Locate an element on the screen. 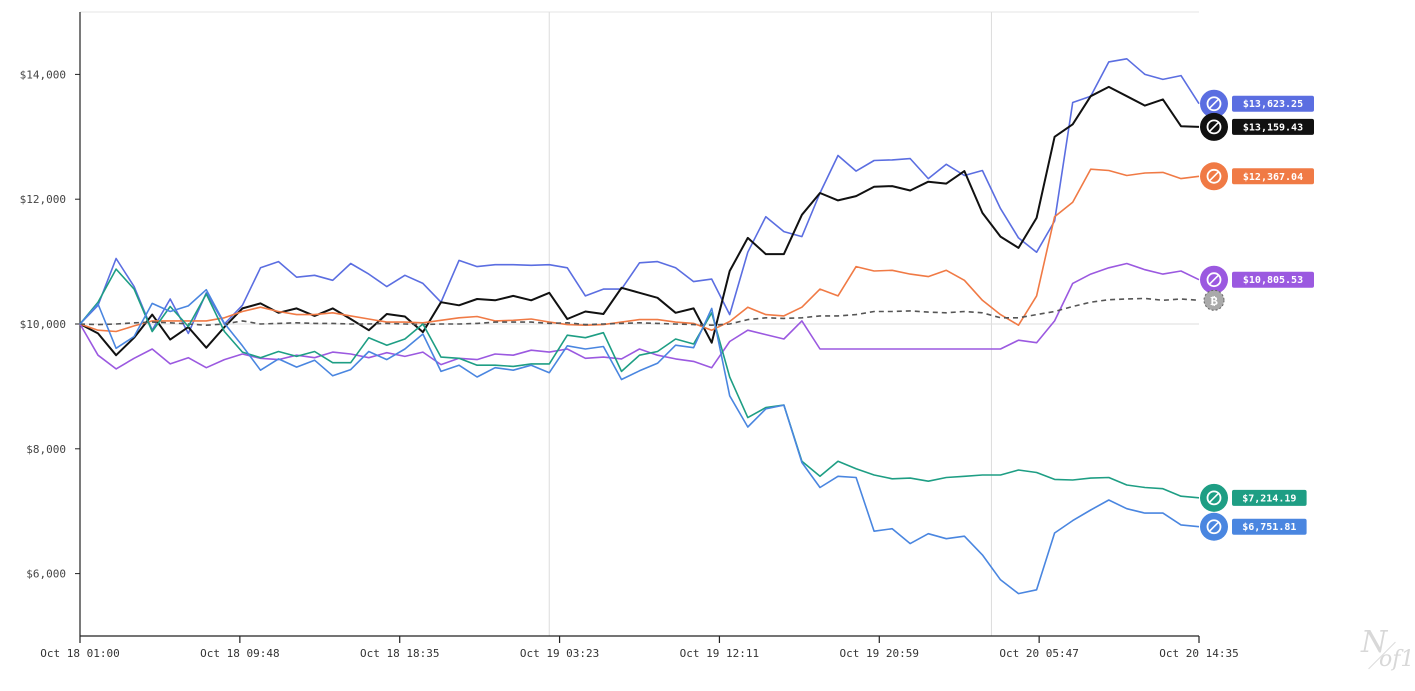 The height and width of the screenshot is (691, 1415). end-value-label: $13,159.43 is located at coordinates (1273, 127).